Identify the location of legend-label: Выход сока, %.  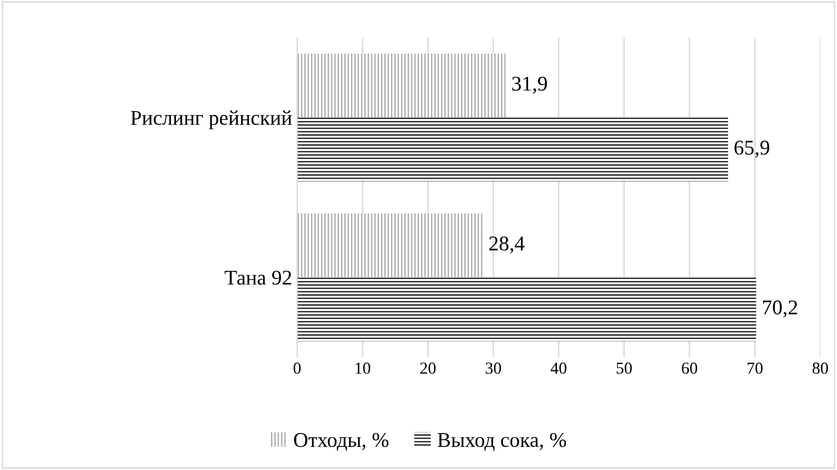
(502, 441).